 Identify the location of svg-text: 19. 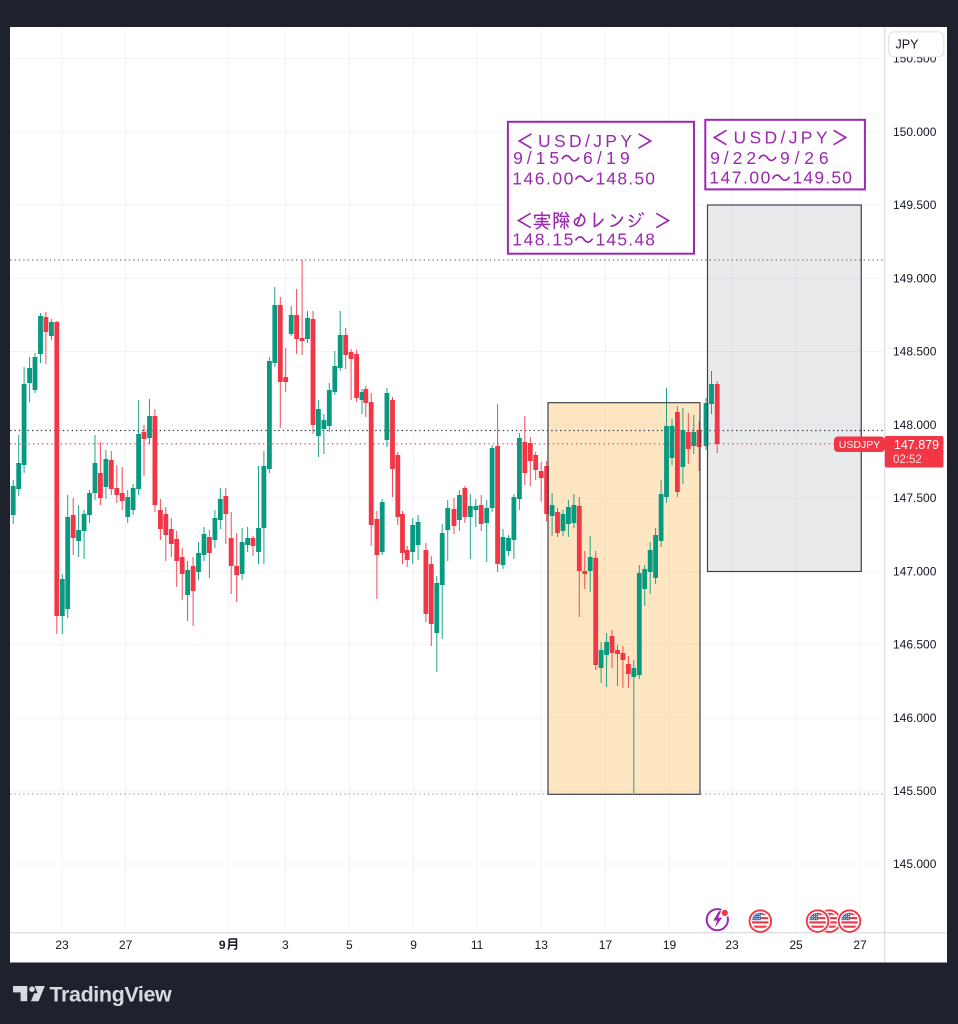
(670, 945).